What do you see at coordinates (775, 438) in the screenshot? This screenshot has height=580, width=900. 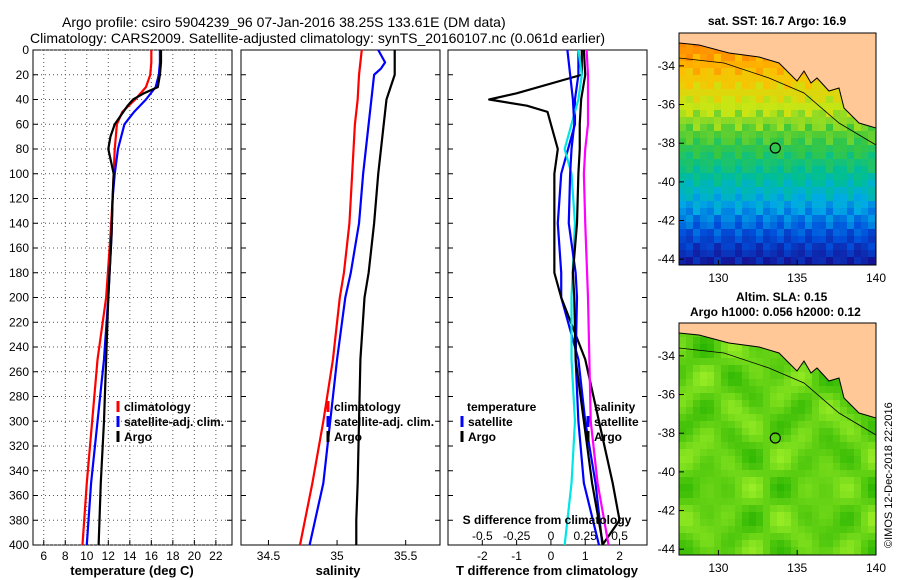 I see `argo-position-marker` at bounding box center [775, 438].